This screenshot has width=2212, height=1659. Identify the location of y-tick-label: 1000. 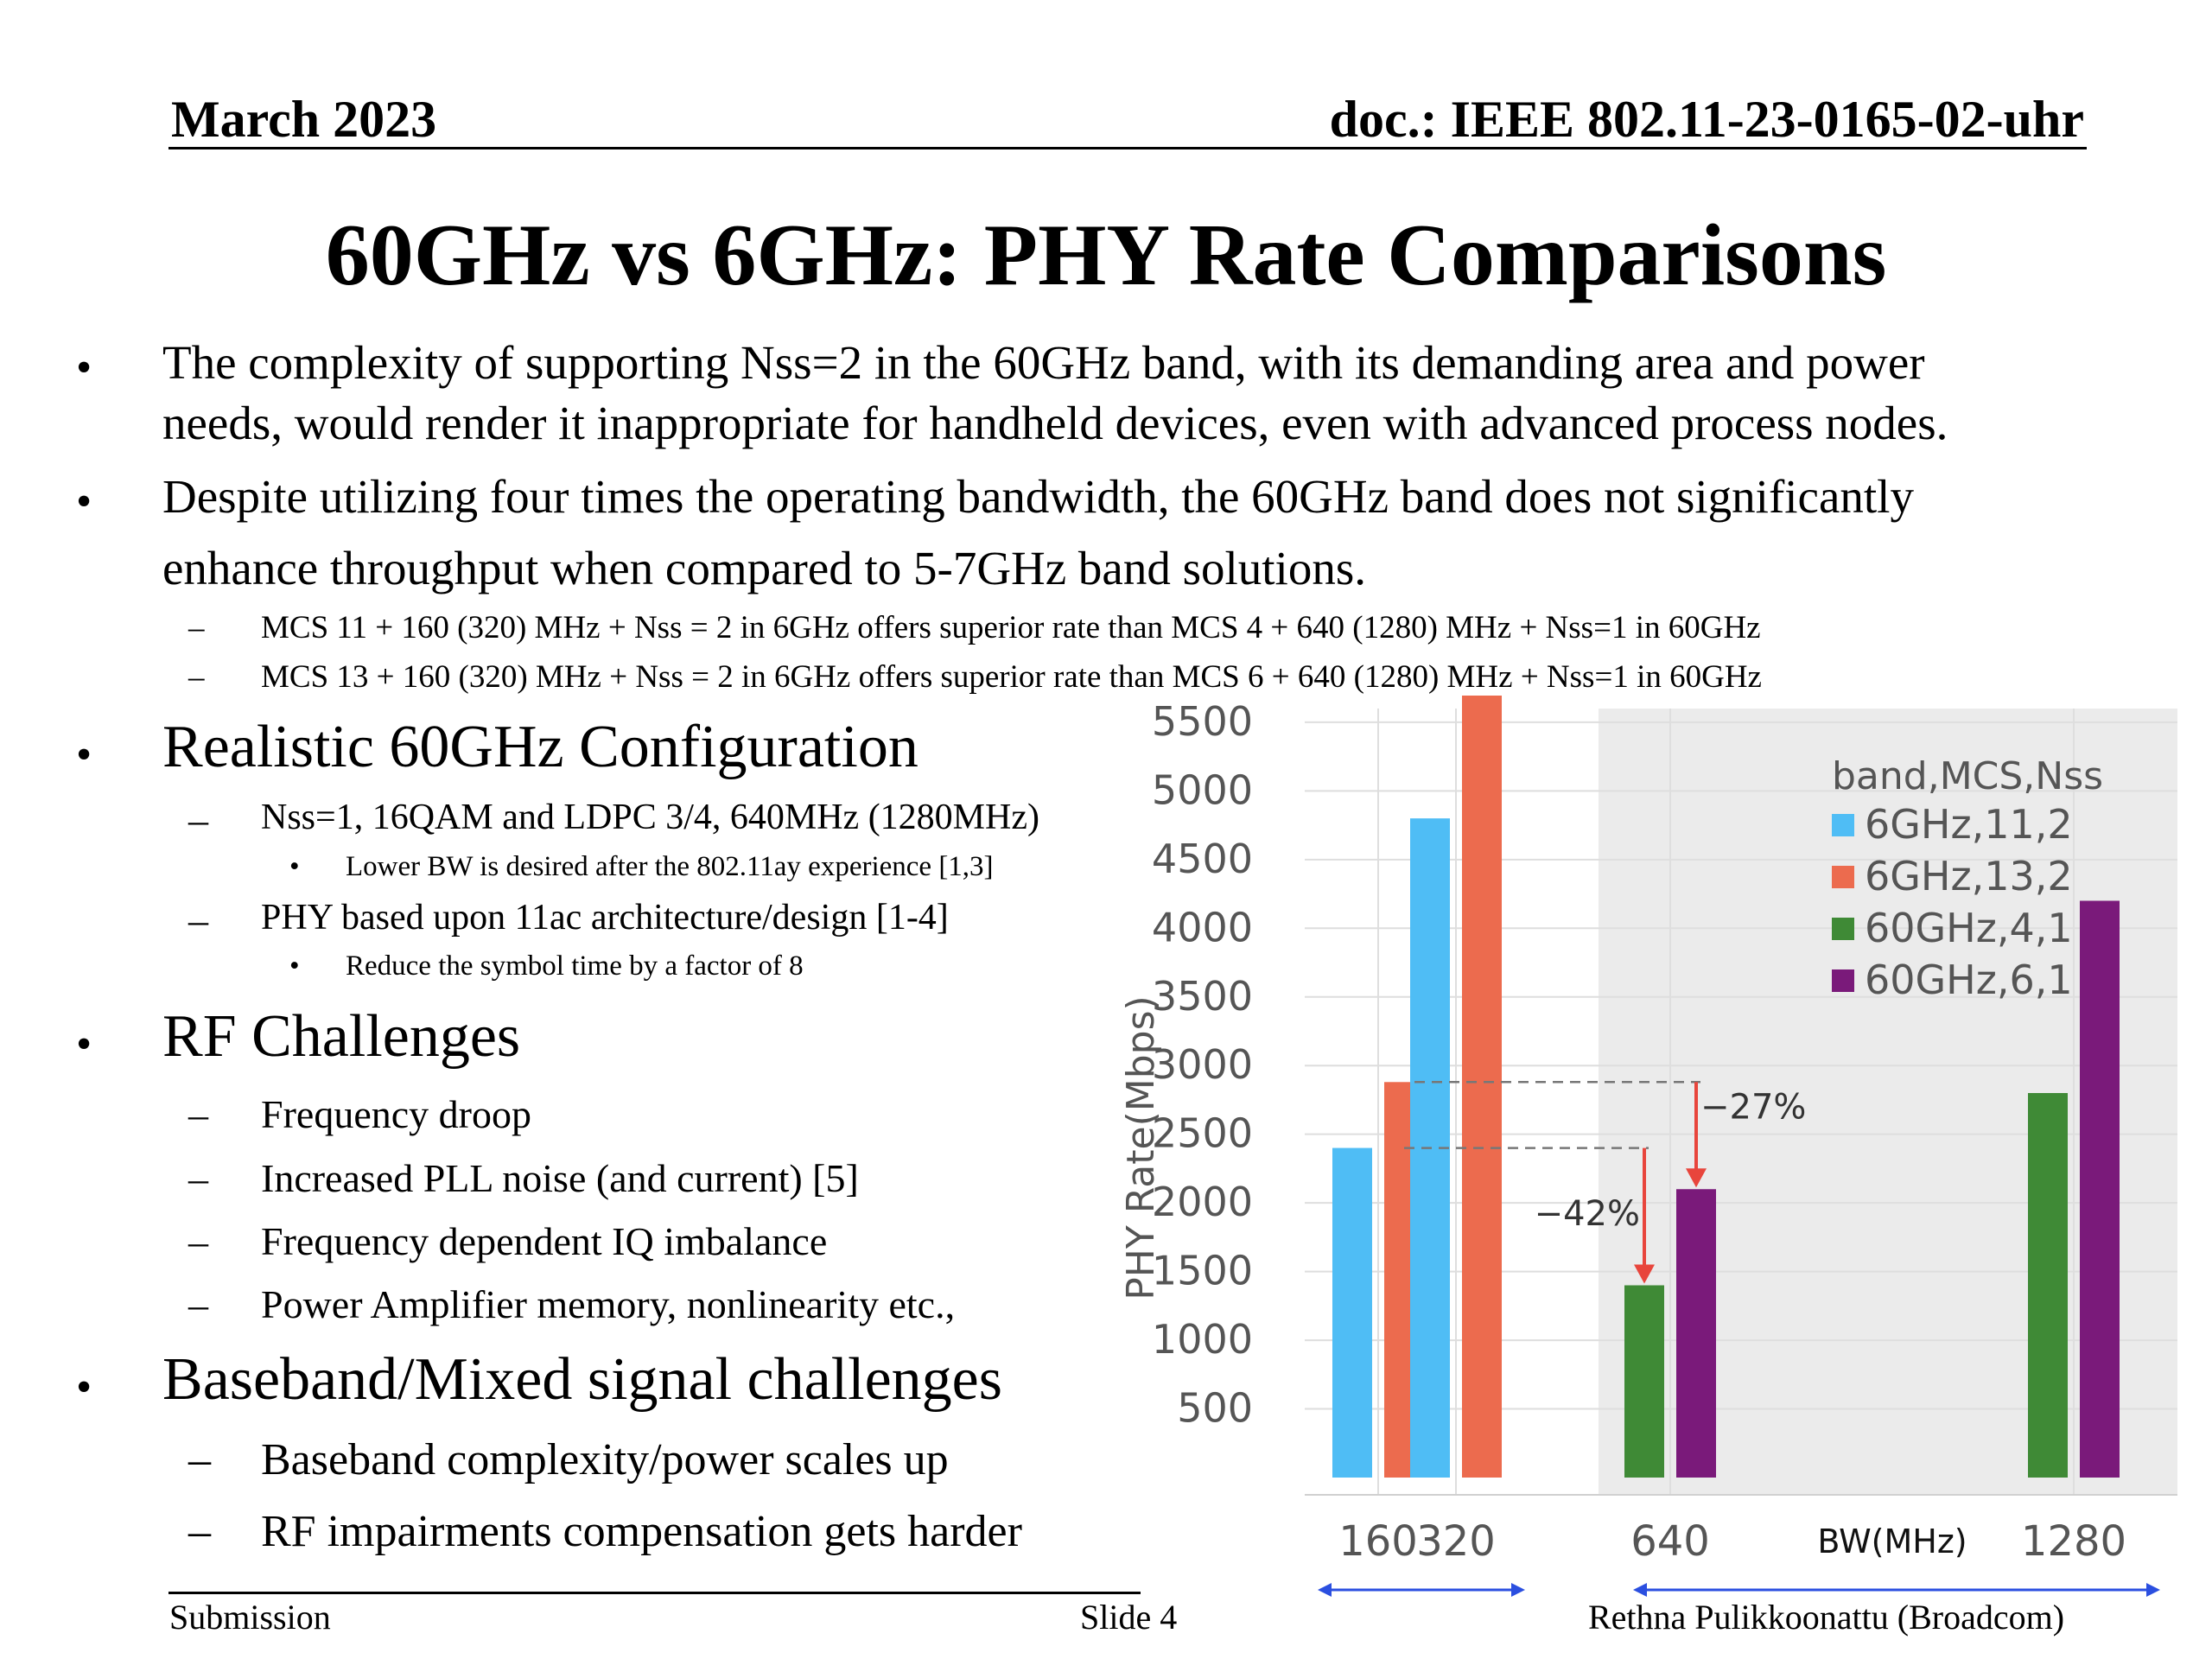
(1202, 1339).